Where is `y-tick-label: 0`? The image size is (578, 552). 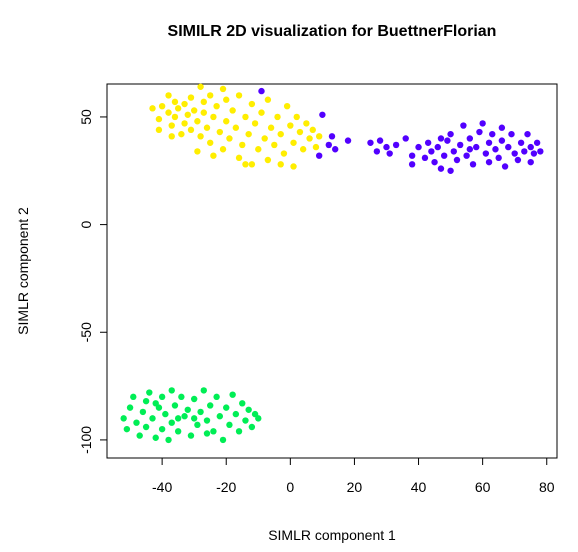 y-tick-label: 0 is located at coordinates (86, 224).